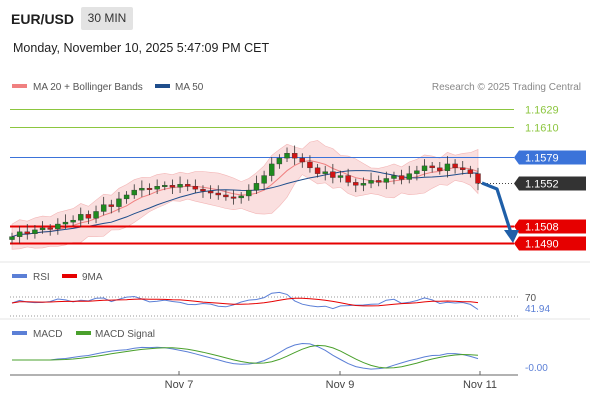 This screenshot has height=400, width=590. What do you see at coordinates (531, 298) in the screenshot?
I see `rsi-level-70-label: 70` at bounding box center [531, 298].